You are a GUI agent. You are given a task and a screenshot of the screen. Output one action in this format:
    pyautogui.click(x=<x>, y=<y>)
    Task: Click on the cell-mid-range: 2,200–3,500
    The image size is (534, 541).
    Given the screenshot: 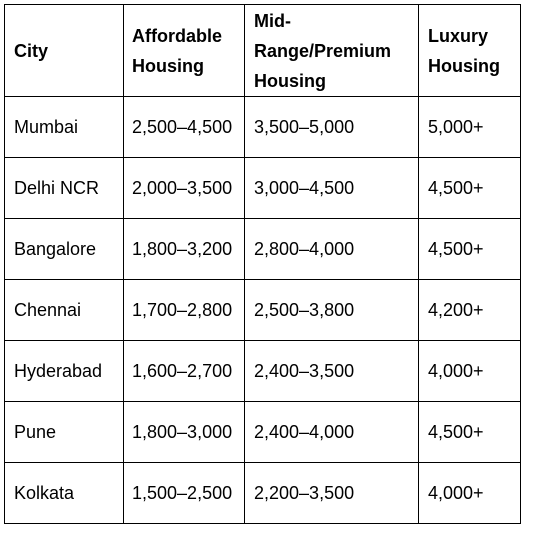 What is the action you would take?
    pyautogui.click(x=331, y=493)
    